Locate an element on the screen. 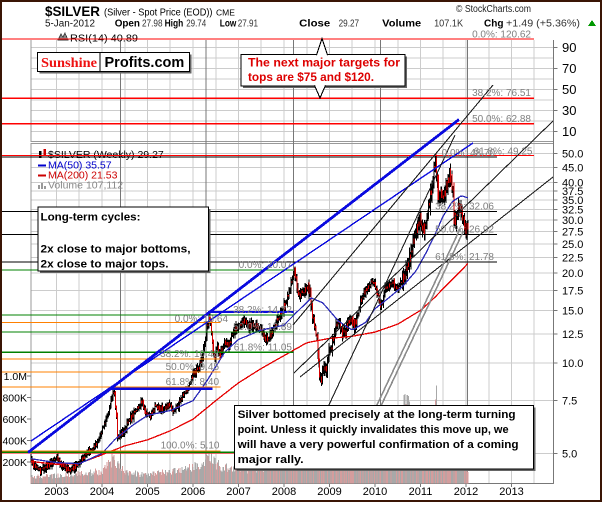 This screenshot has width=602, height=507. svg-text: major rally. is located at coordinates (271, 460).